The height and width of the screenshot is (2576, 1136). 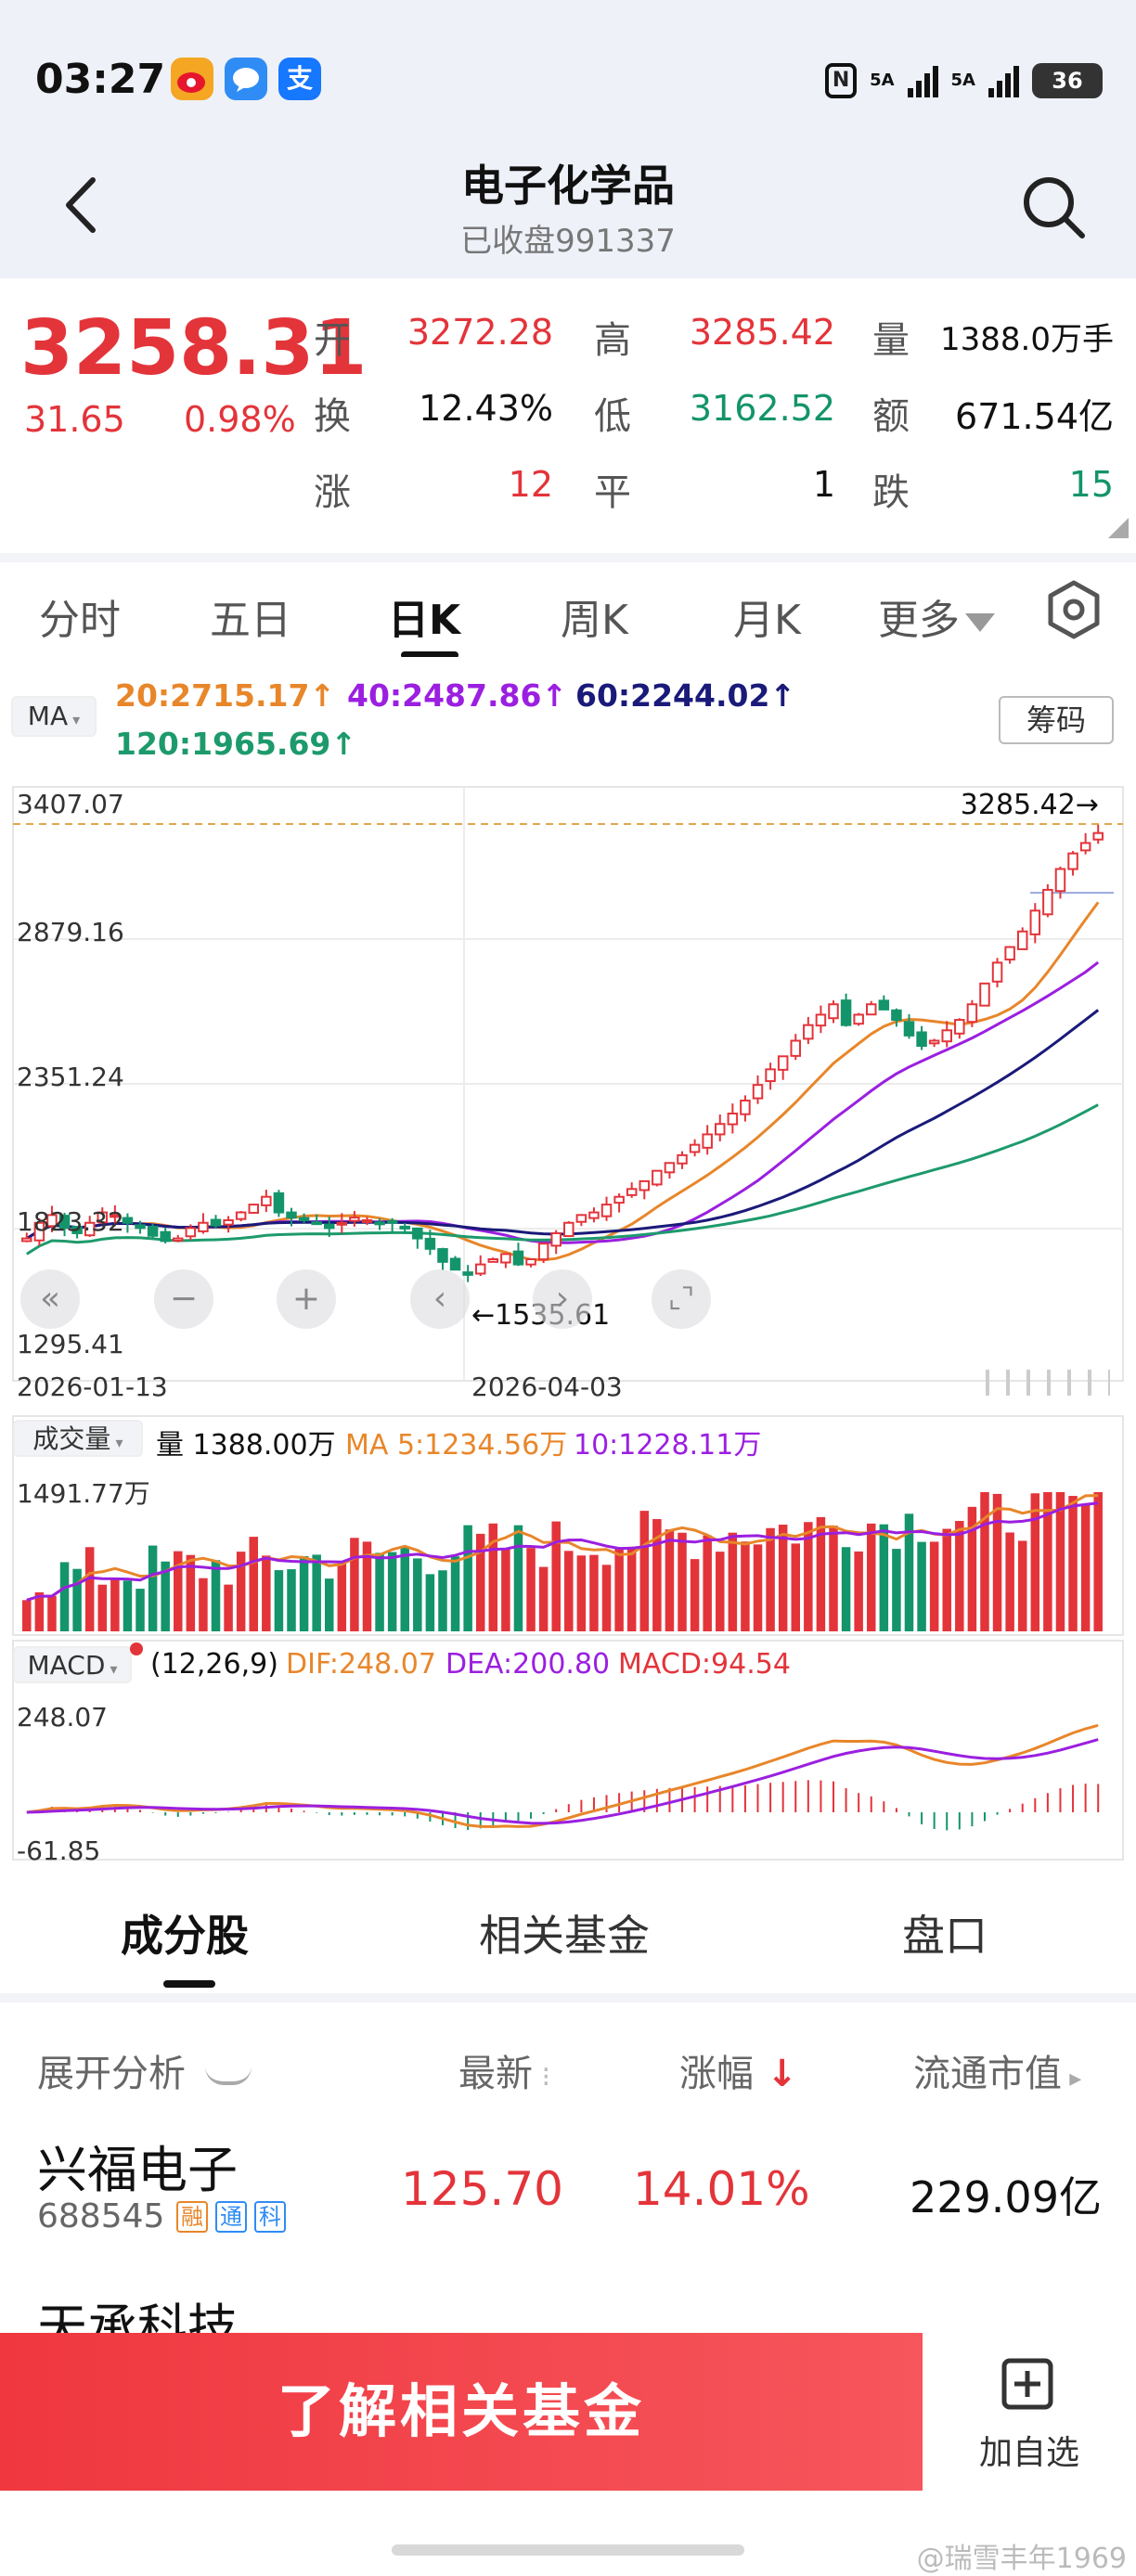 What do you see at coordinates (194, 348) in the screenshot?
I see `current-price: 3258.31` at bounding box center [194, 348].